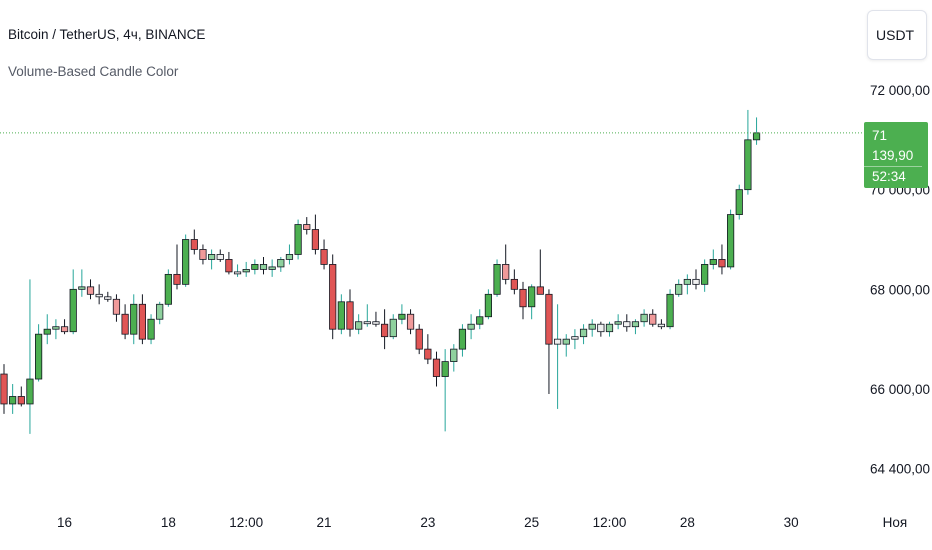  What do you see at coordinates (107, 34) in the screenshot?
I see `chart-title: Bitcoin / TetherUS, 4ч, BINANCE` at bounding box center [107, 34].